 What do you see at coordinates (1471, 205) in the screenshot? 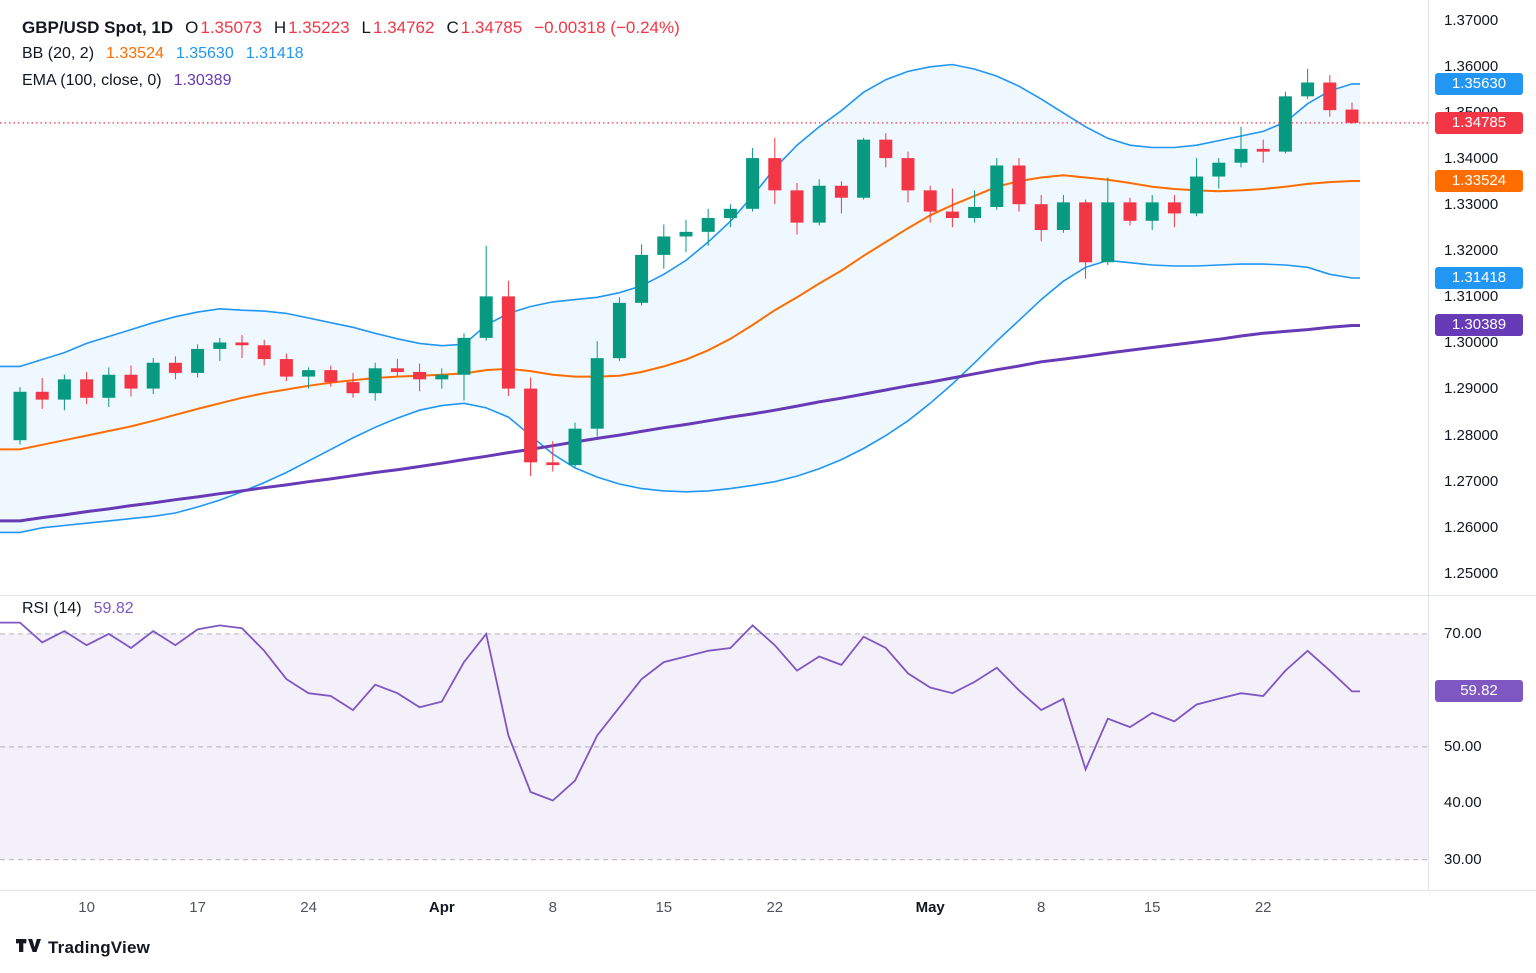
I see `price-tick: 1.33000` at bounding box center [1471, 205].